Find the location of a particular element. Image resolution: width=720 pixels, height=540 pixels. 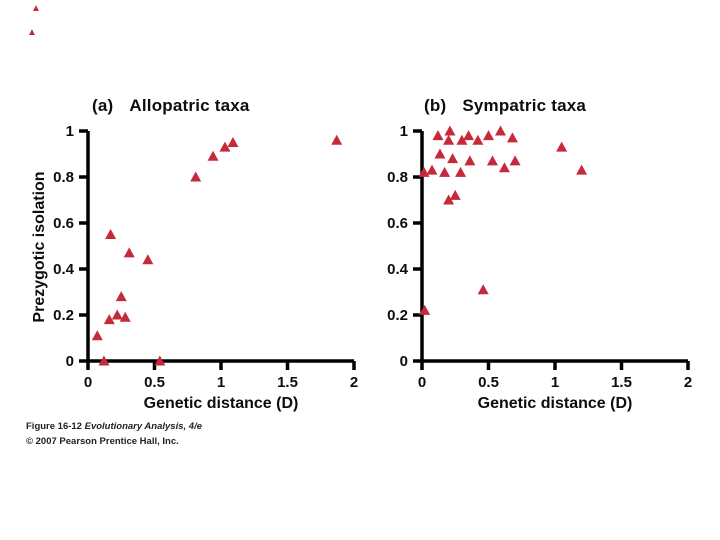

chart-title-sympatric: (b) Sympatric taxa is located at coordinates (505, 106).